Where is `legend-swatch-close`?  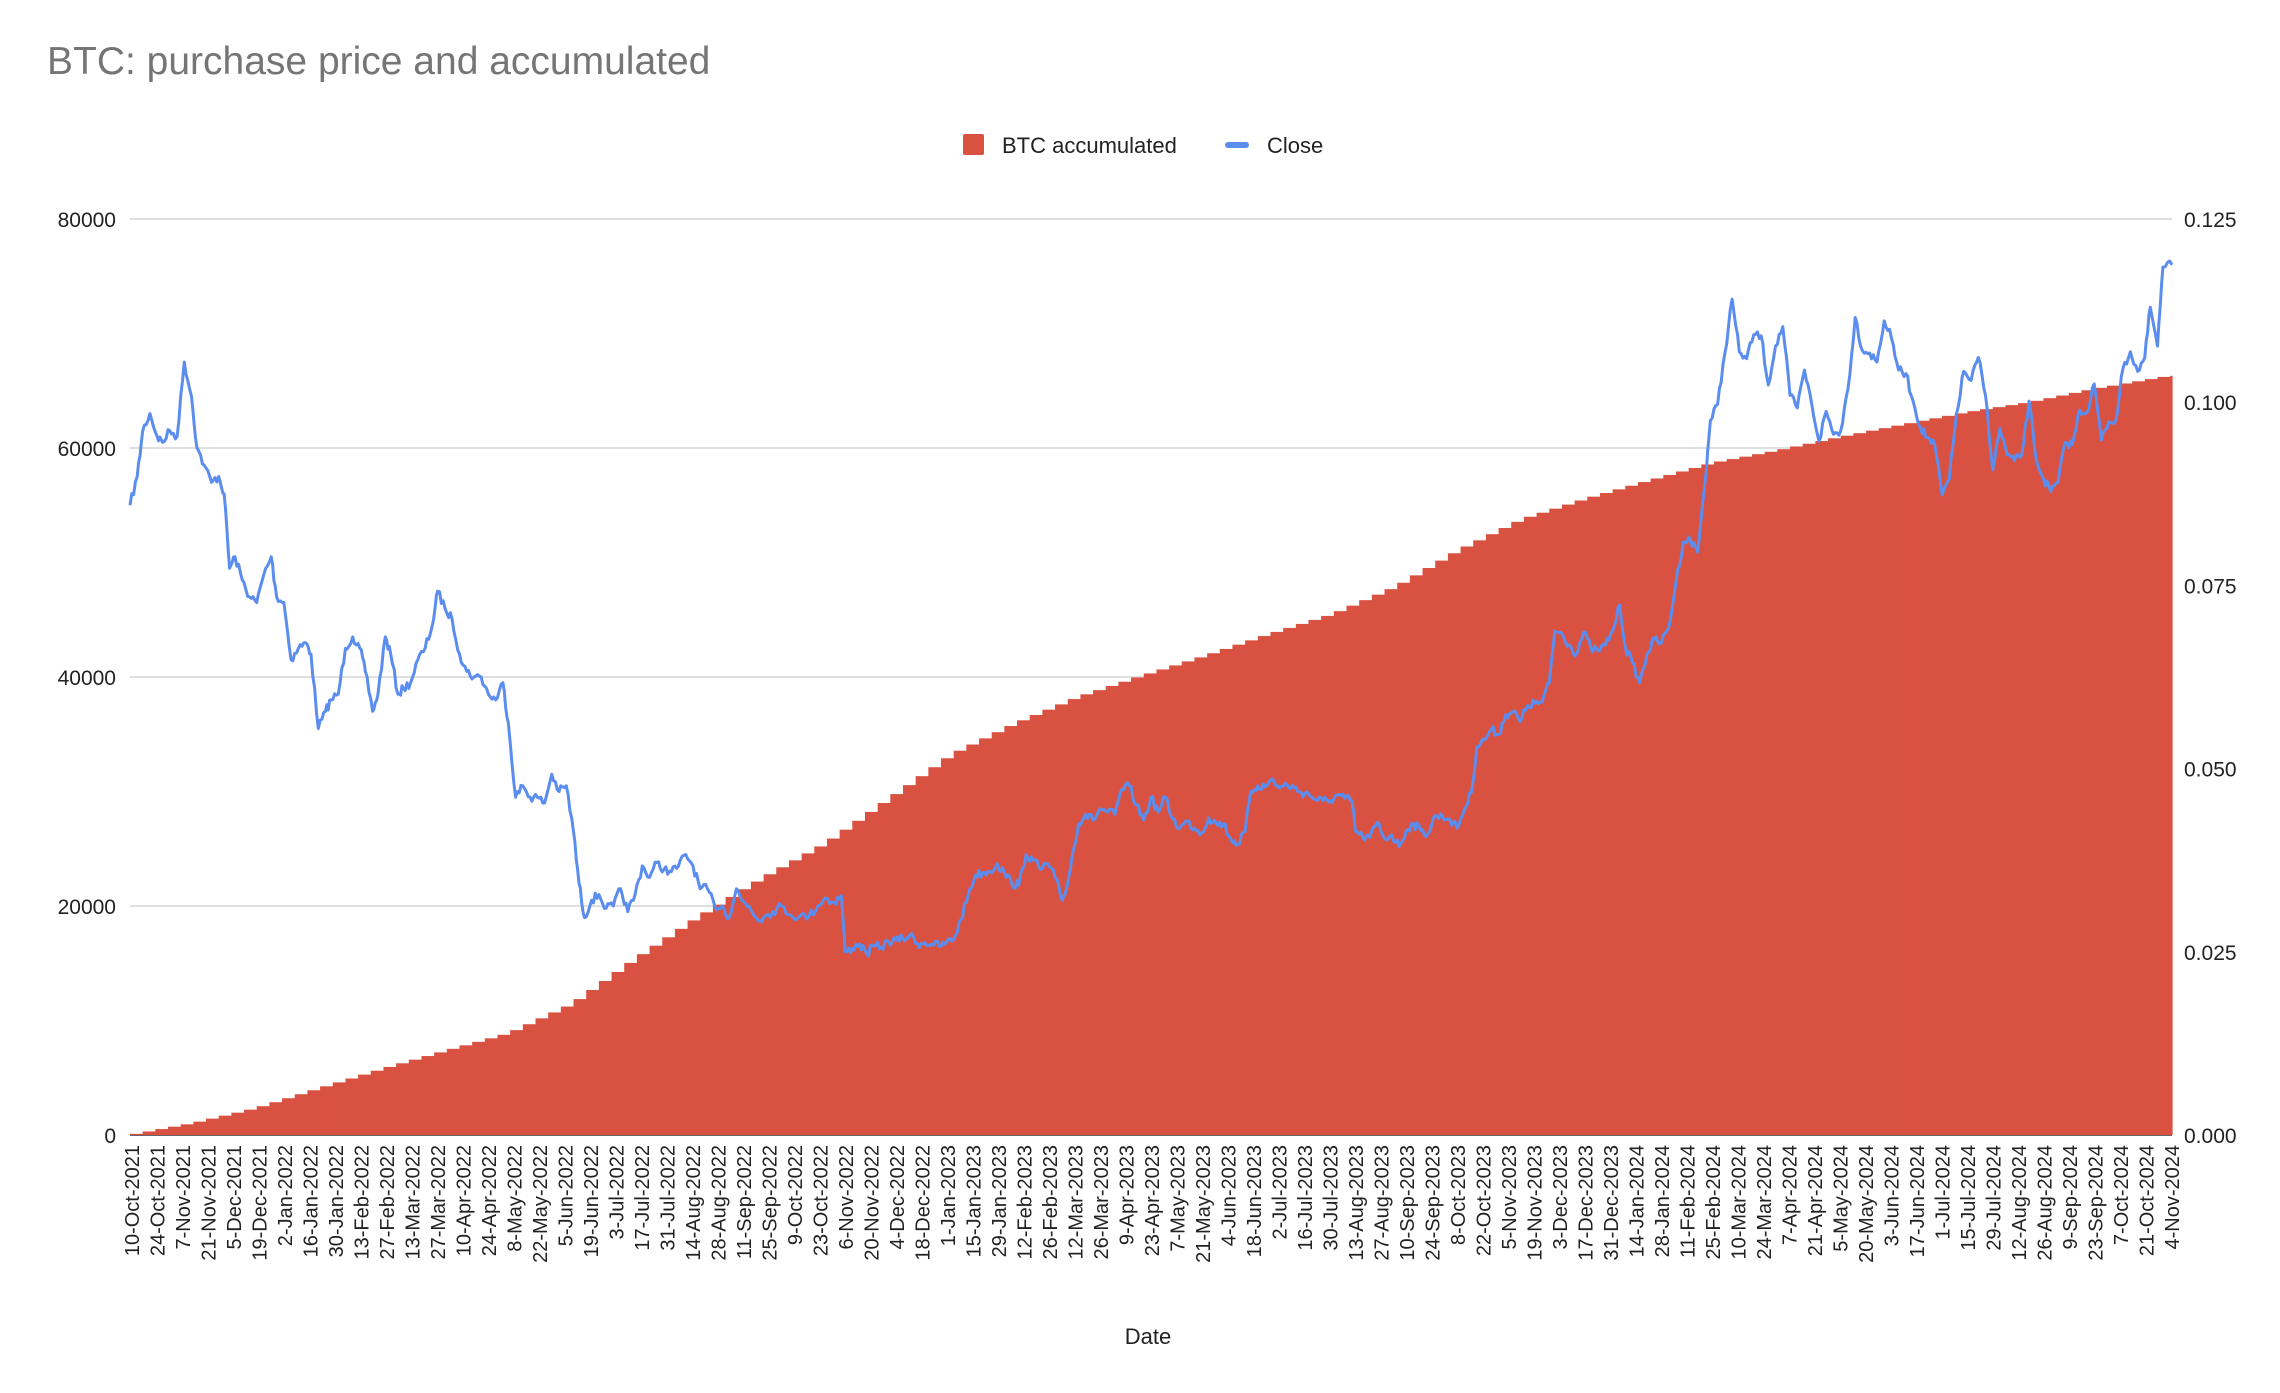 legend-swatch-close is located at coordinates (1237, 145).